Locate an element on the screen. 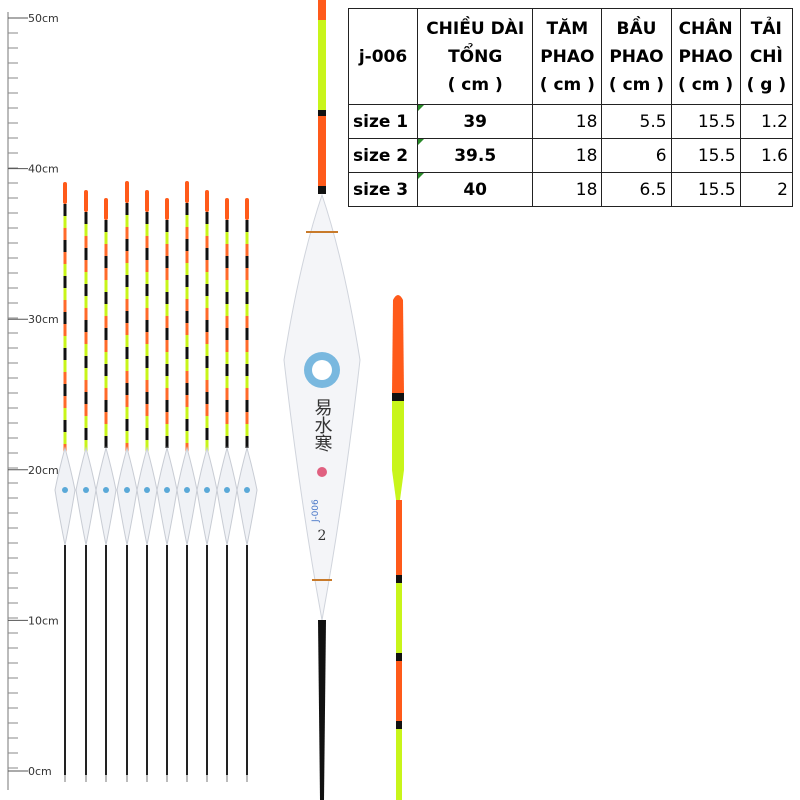 This screenshot has width=800, height=800. header-cell: j-006 is located at coordinates (383, 56).